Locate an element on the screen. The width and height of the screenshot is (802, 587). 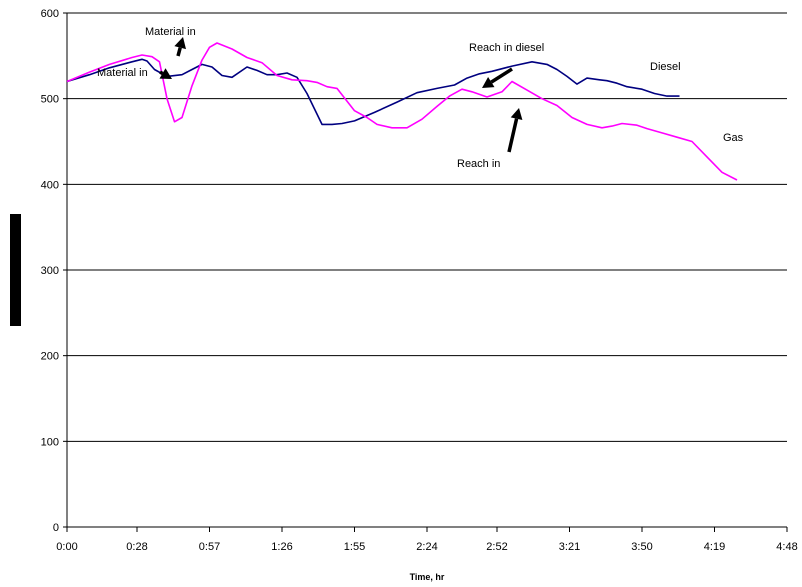
arrow-reach-in-diesel is located at coordinates (497, 77).